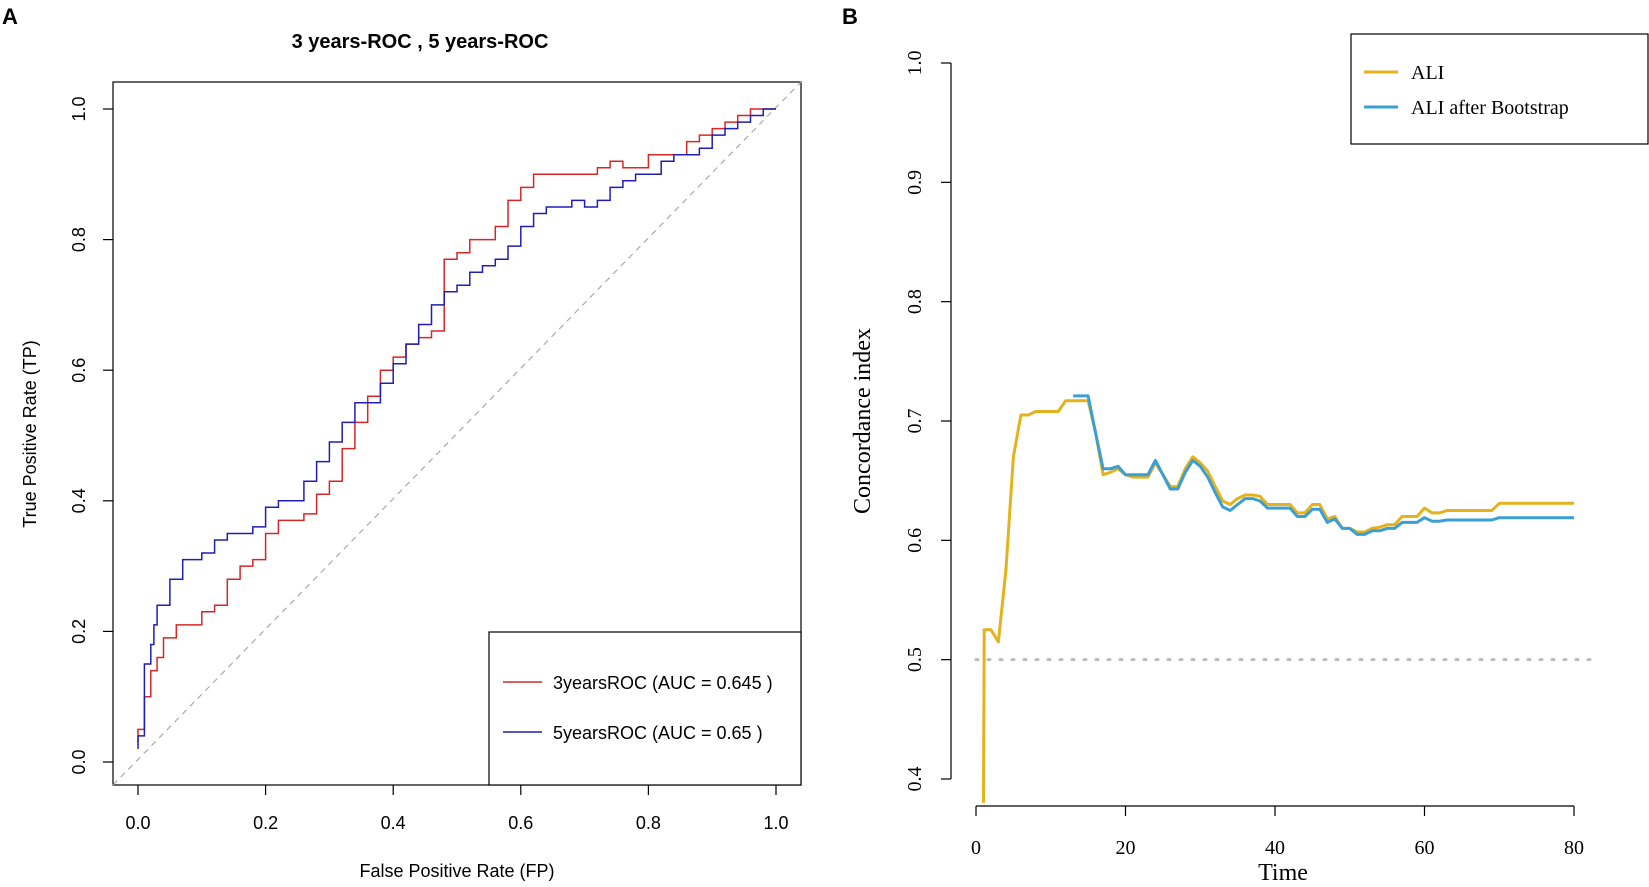 The width and height of the screenshot is (1649, 887). Describe the element at coordinates (915, 301) in the screenshot. I see `cindex-y-tick-label: 0.8` at that location.